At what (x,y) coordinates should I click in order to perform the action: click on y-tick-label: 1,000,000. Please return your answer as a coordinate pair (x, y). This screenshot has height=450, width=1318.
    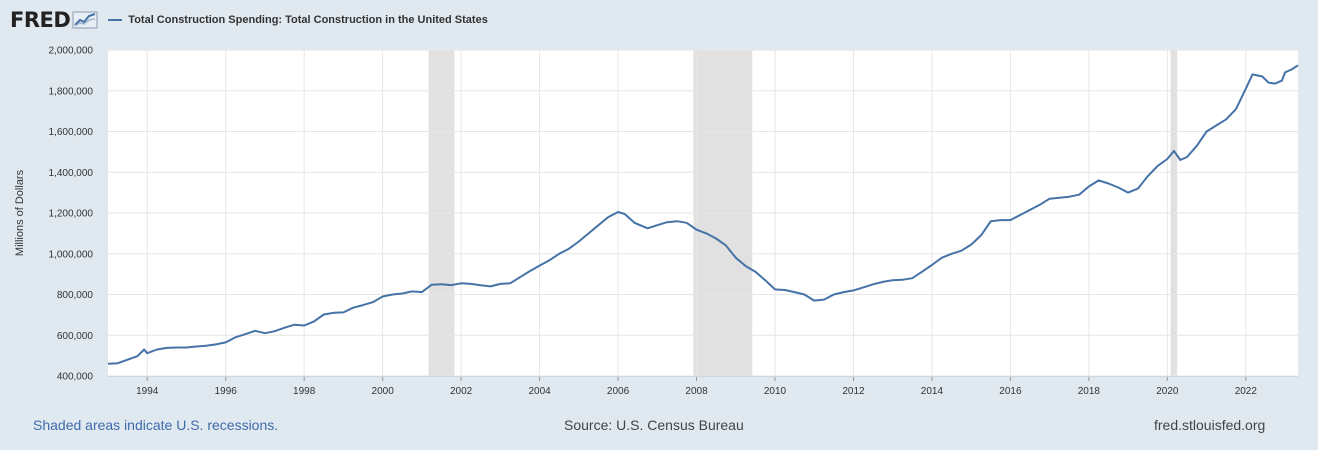
    Looking at the image, I should click on (71, 254).